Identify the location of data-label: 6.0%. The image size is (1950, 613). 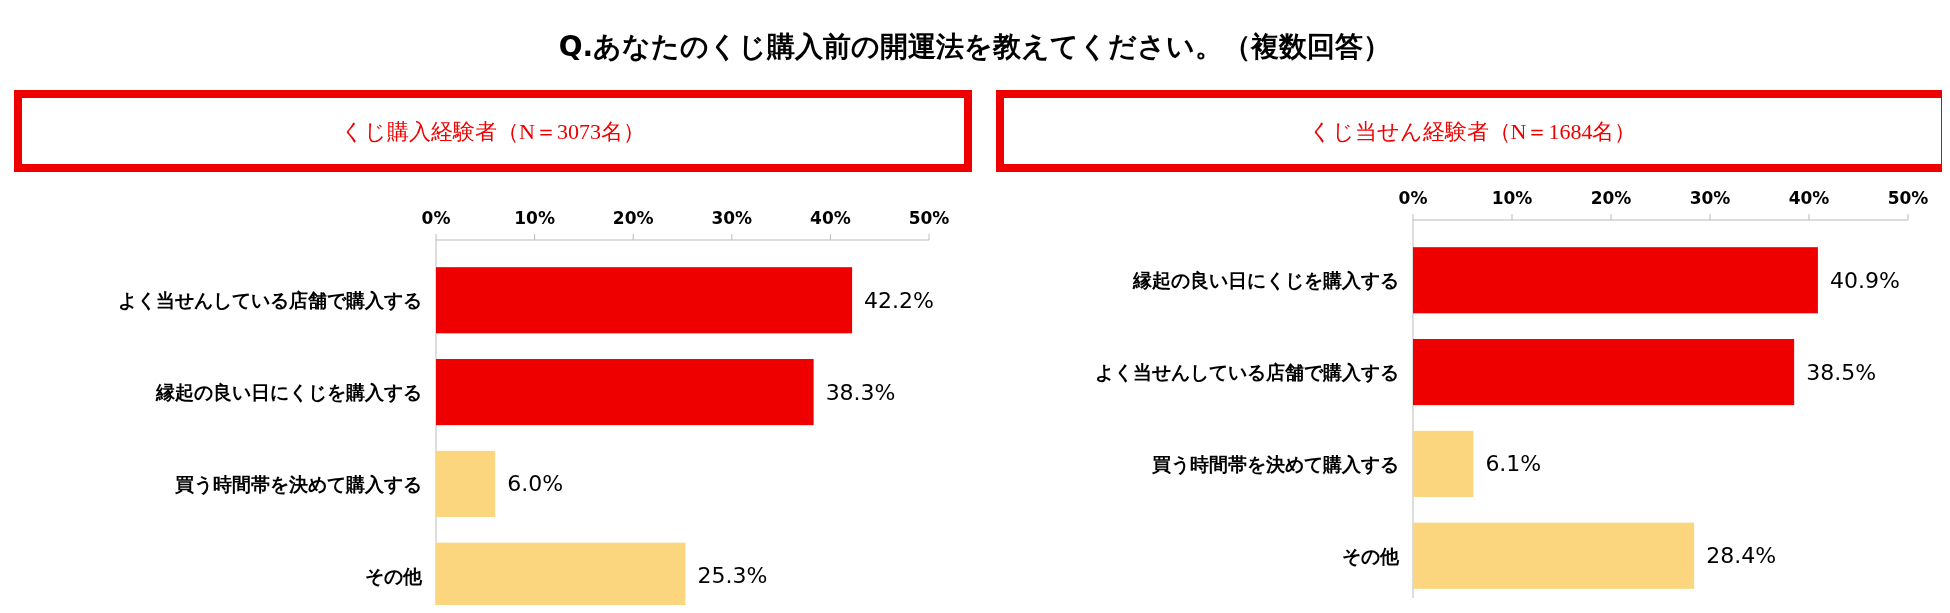
(535, 484).